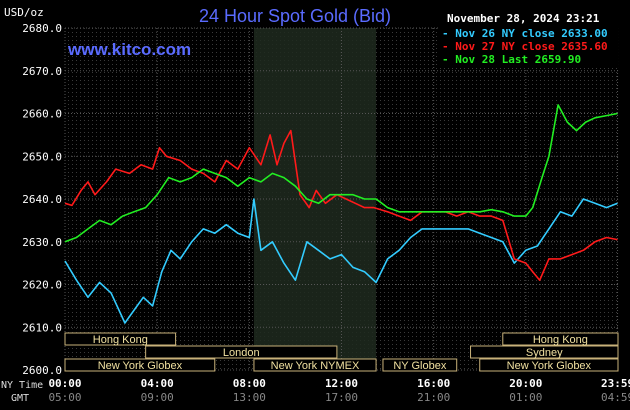 The width and height of the screenshot is (630, 410). I want to click on legend-entry: - Nov 26 NY close 2633.00, so click(525, 33).